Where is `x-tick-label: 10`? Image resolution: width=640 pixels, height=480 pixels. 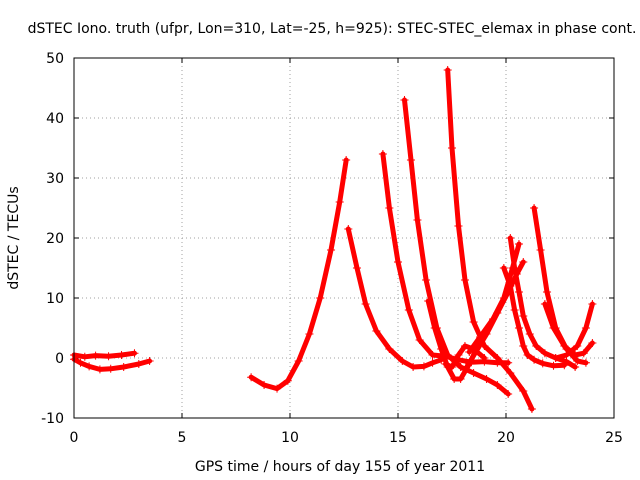
x-tick-label: 10 is located at coordinates (290, 438).